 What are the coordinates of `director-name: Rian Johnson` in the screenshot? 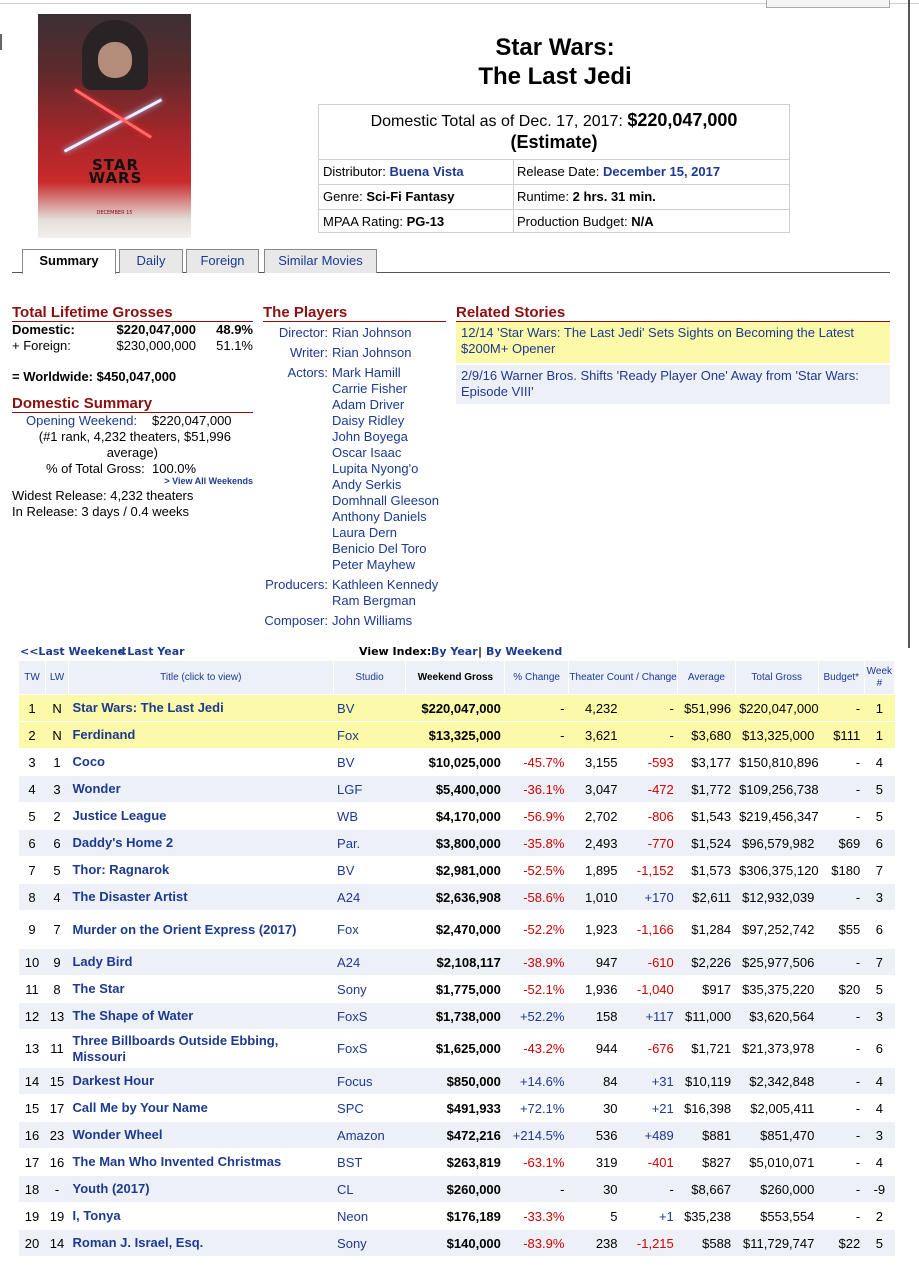 It's located at (372, 332).